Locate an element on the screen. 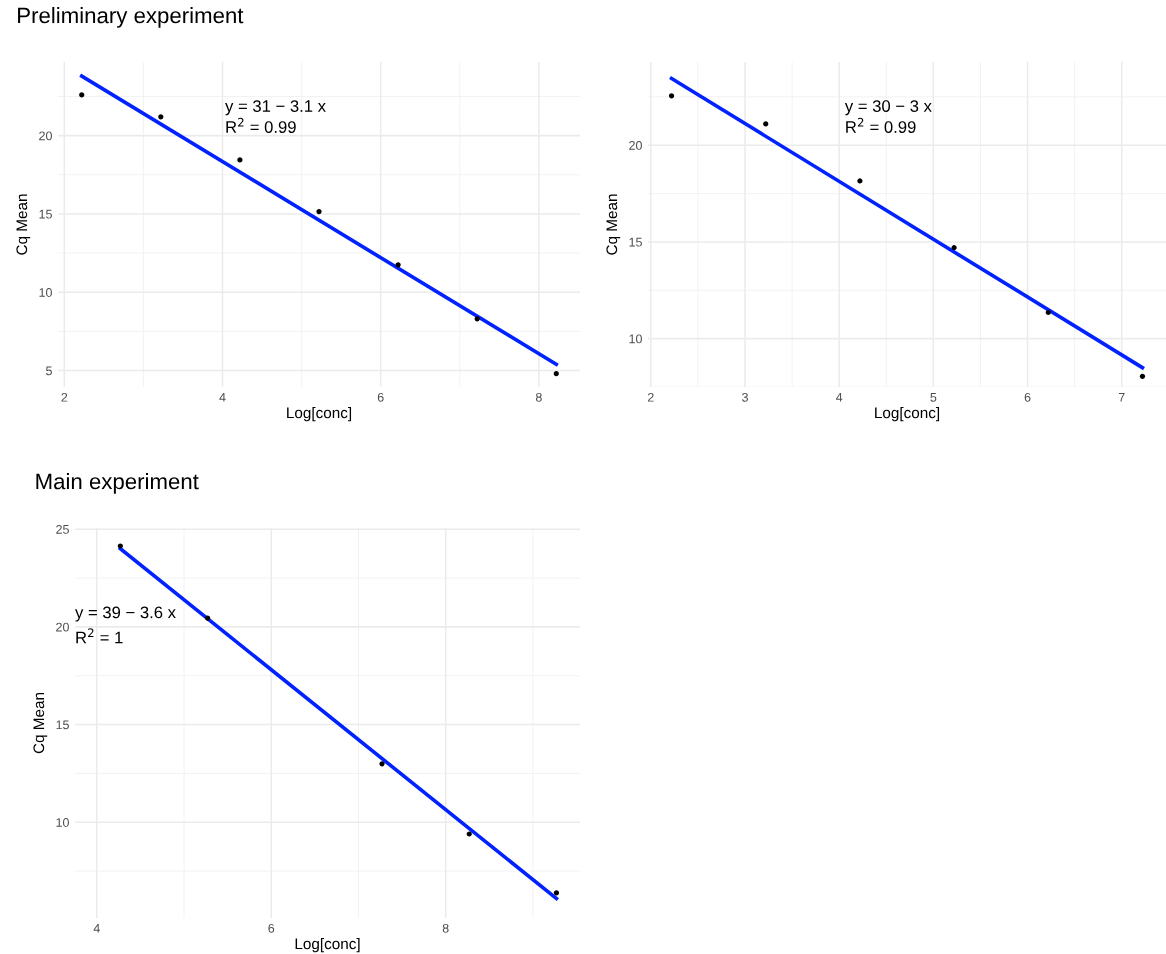  annotation: y = 31 − 3.1 x is located at coordinates (275, 108).